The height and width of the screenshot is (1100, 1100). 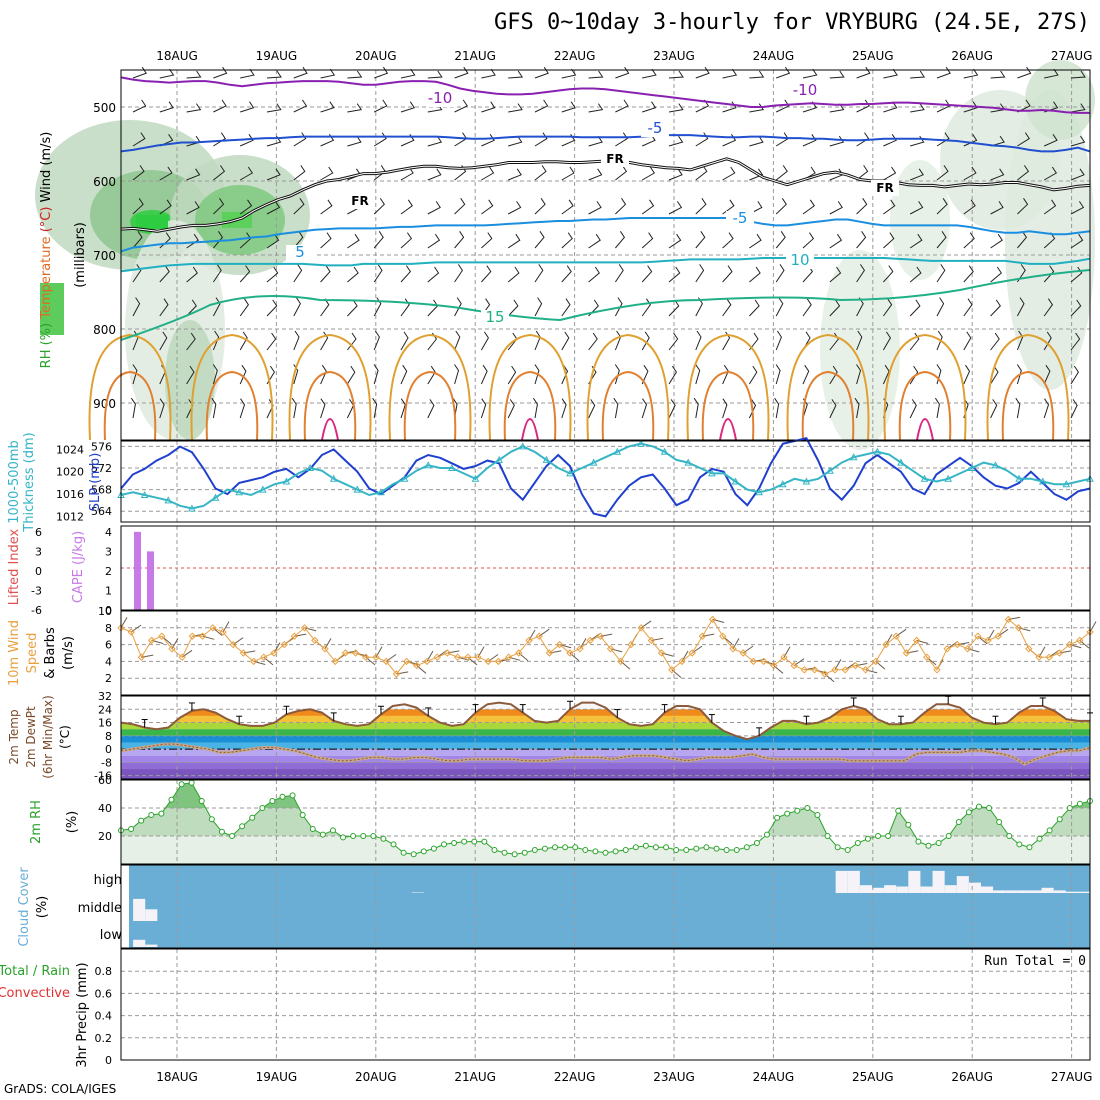 I want to click on bottom-date-label: 23AUG, so click(x=674, y=1077).